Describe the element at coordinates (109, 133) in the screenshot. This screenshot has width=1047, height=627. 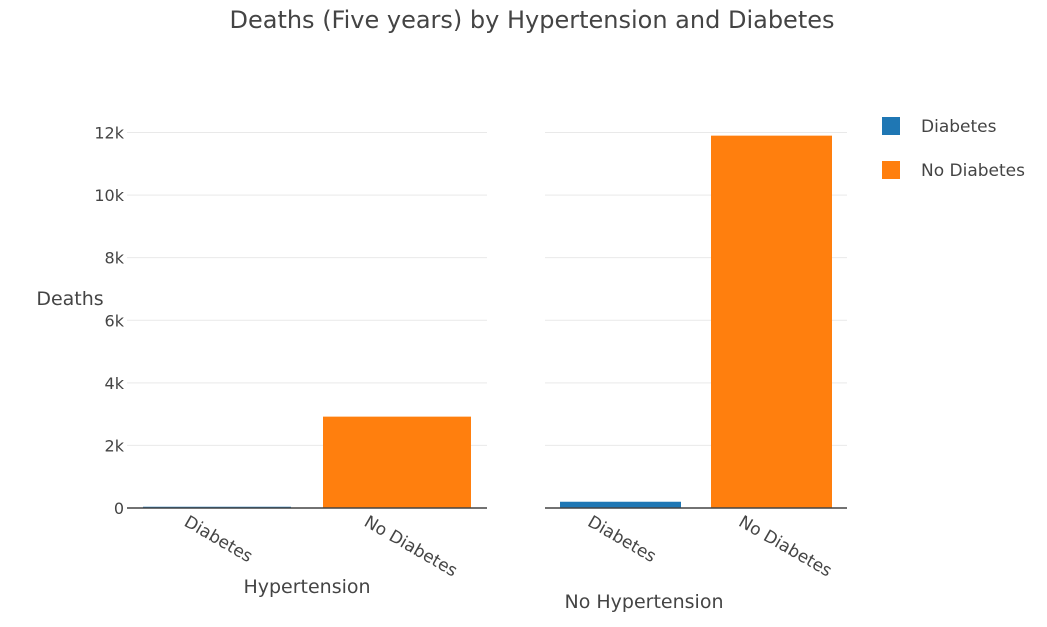
I see `y-tick-label: 12k` at that location.